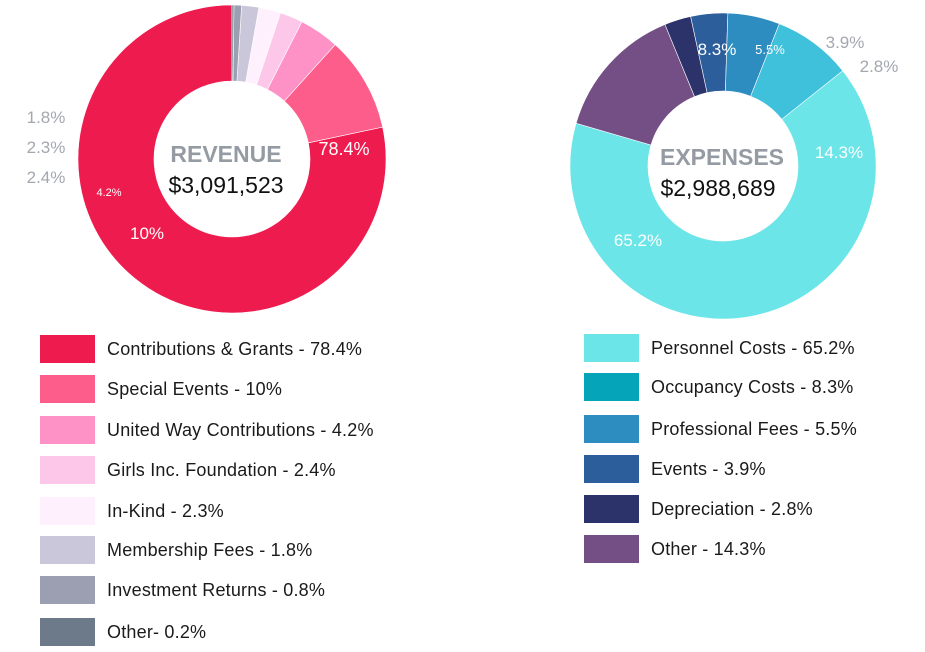 The width and height of the screenshot is (925, 652). What do you see at coordinates (732, 508) in the screenshot?
I see `expenses-legend-label-depreciation: Depreciation - 2.8%` at bounding box center [732, 508].